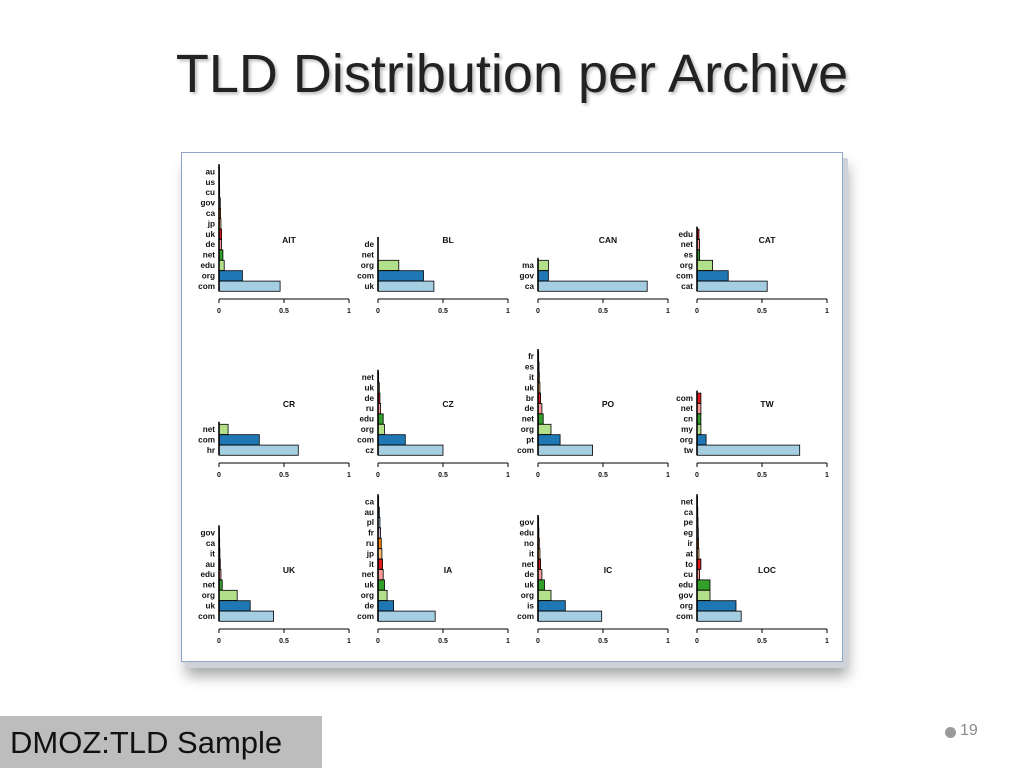  Describe the element at coordinates (689, 564) in the screenshot. I see `category-label: to` at that location.